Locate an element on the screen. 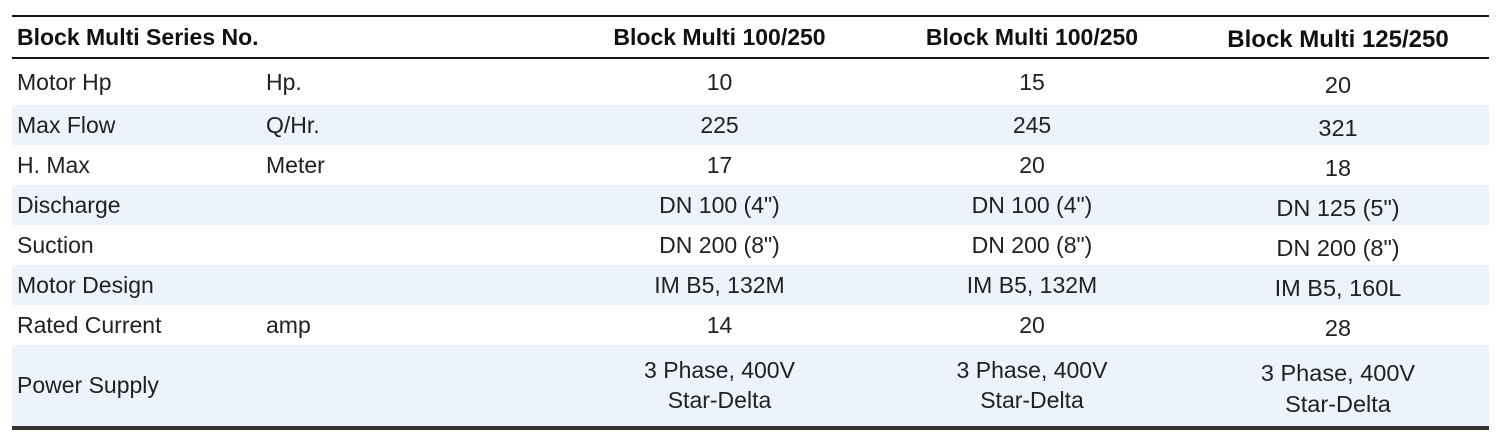 Image resolution: width=1503 pixels, height=439 pixels. value-cell: DN 125 (5") is located at coordinates (1338, 207).